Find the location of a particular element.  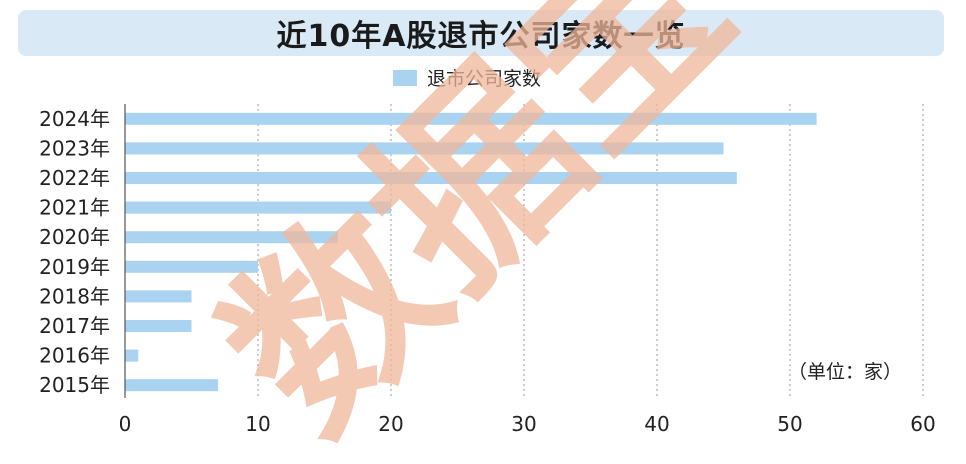

y-category-label: 2022年 is located at coordinates (74, 178).